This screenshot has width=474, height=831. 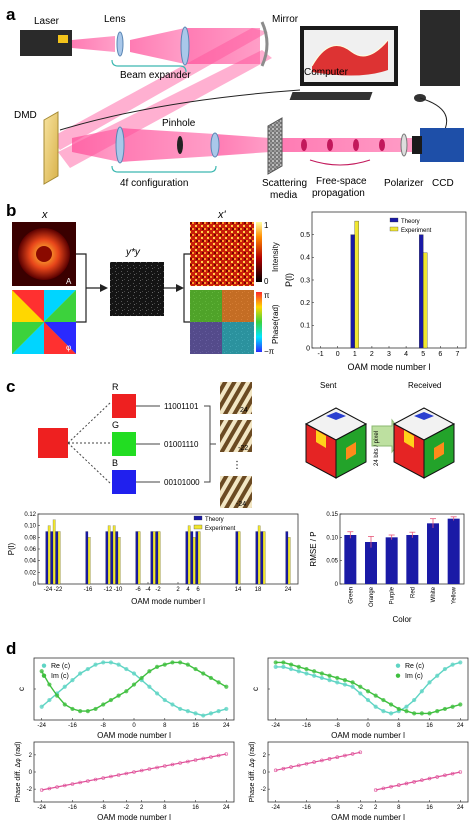 I want to click on x-tick-label: Green, so click(x=351, y=595).